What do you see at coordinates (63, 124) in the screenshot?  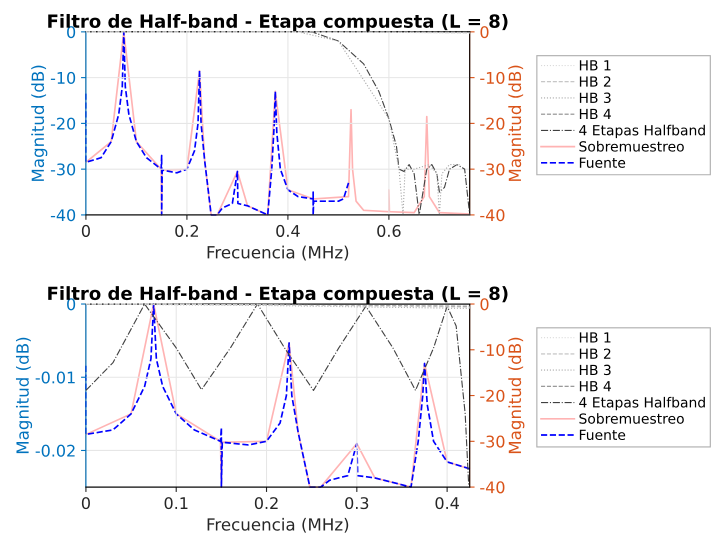 I see `y-tick-label: -20` at bounding box center [63, 124].